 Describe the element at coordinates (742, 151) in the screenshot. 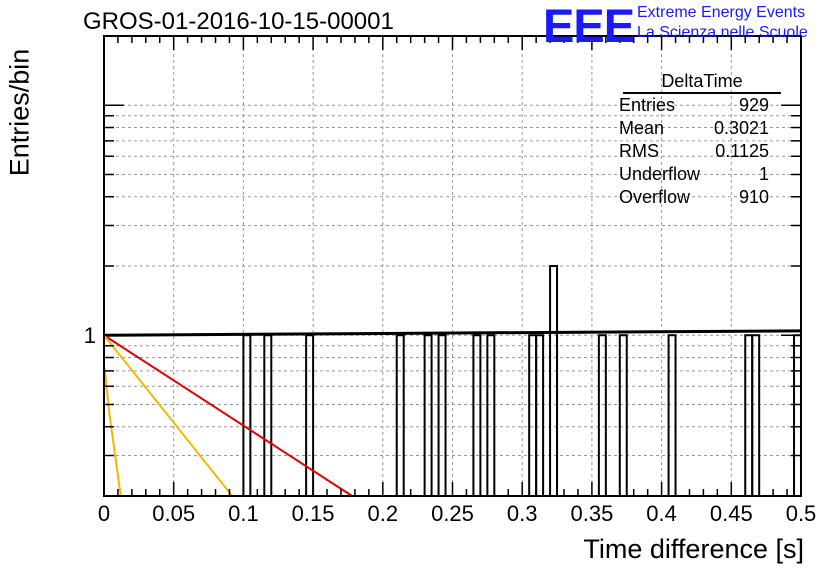

I see `stats-value: 0.1125` at that location.